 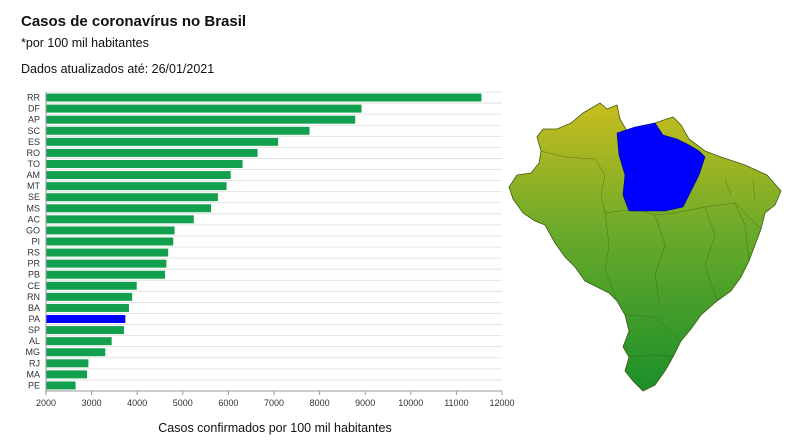 I want to click on category-label-GO: GO, so click(x=33, y=230).